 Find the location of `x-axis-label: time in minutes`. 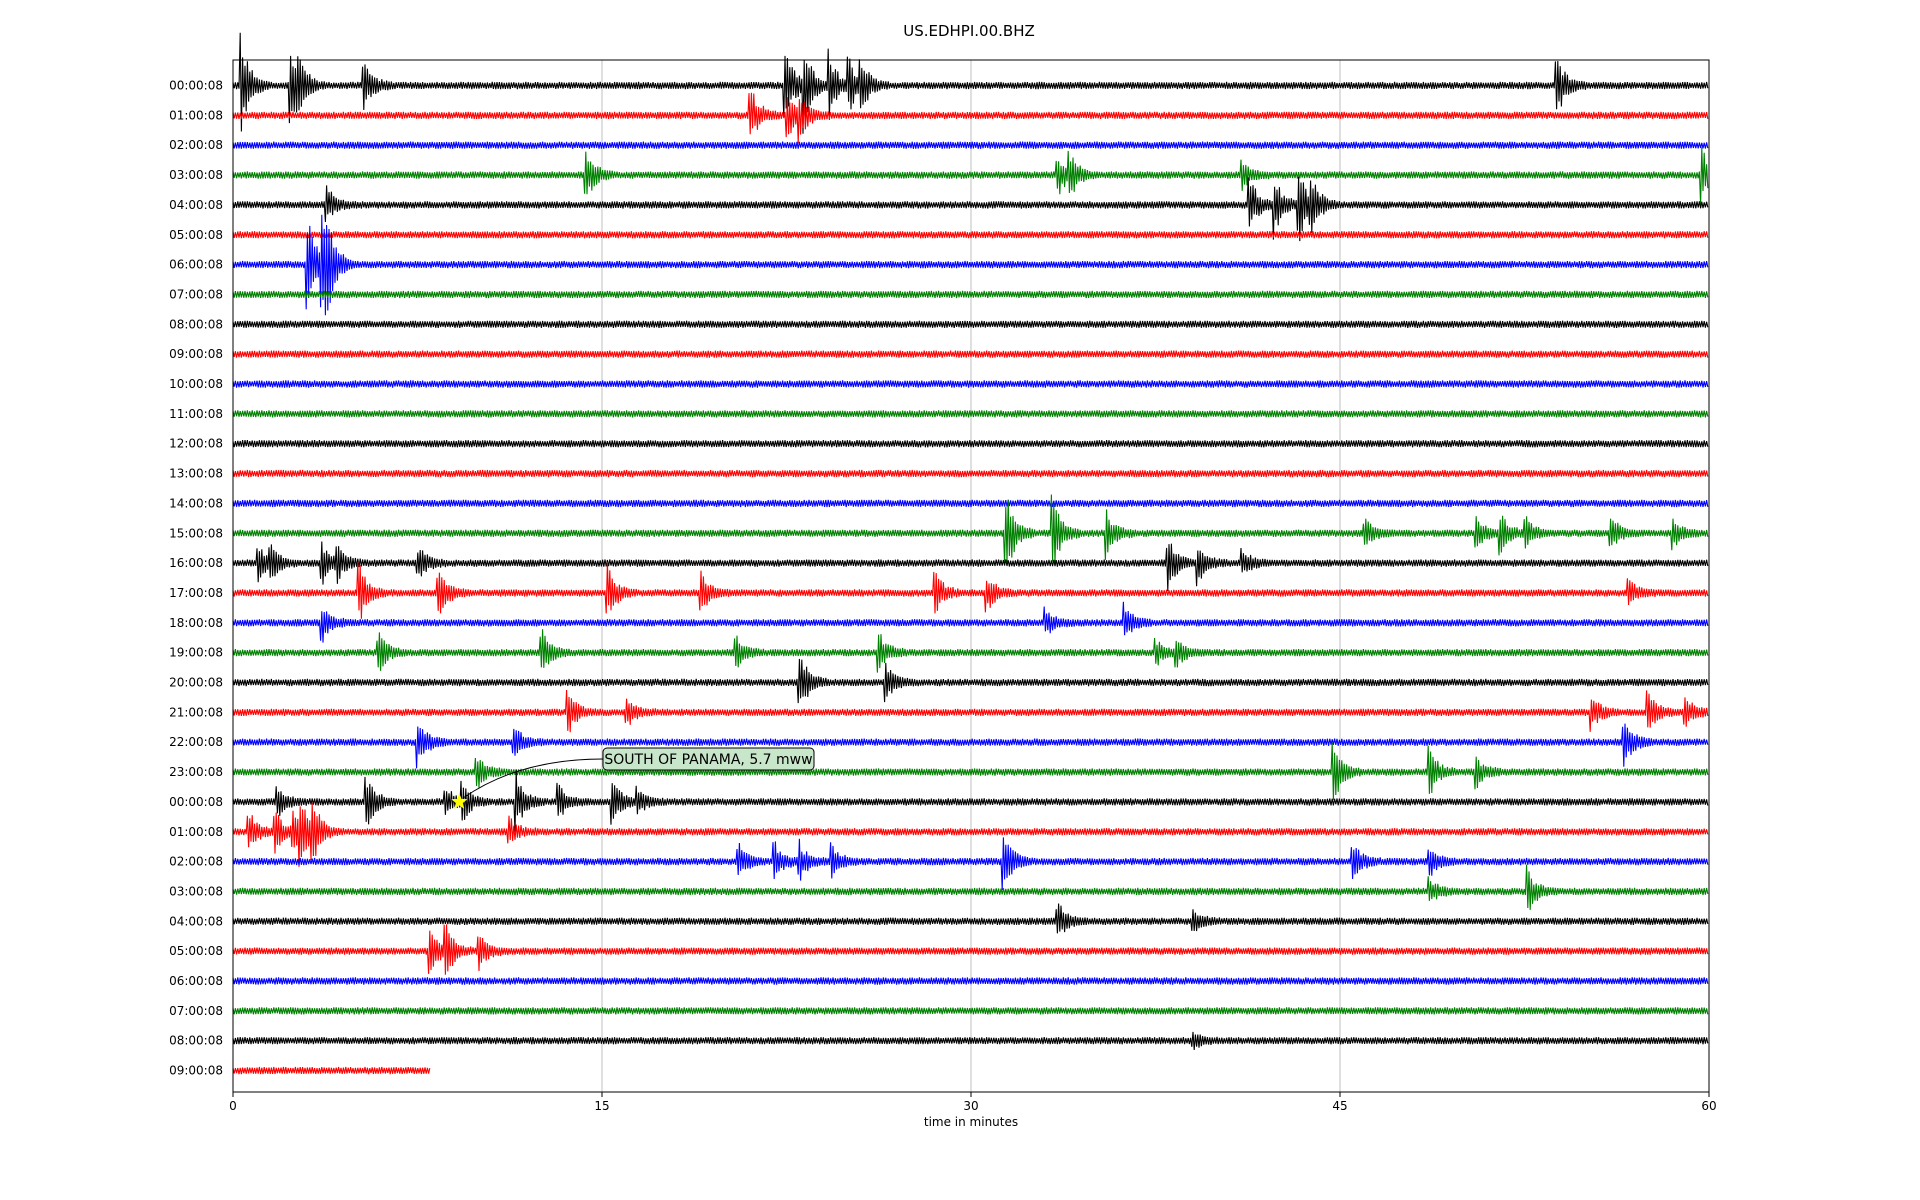

x-axis-label: time in minutes is located at coordinates (971, 1122).